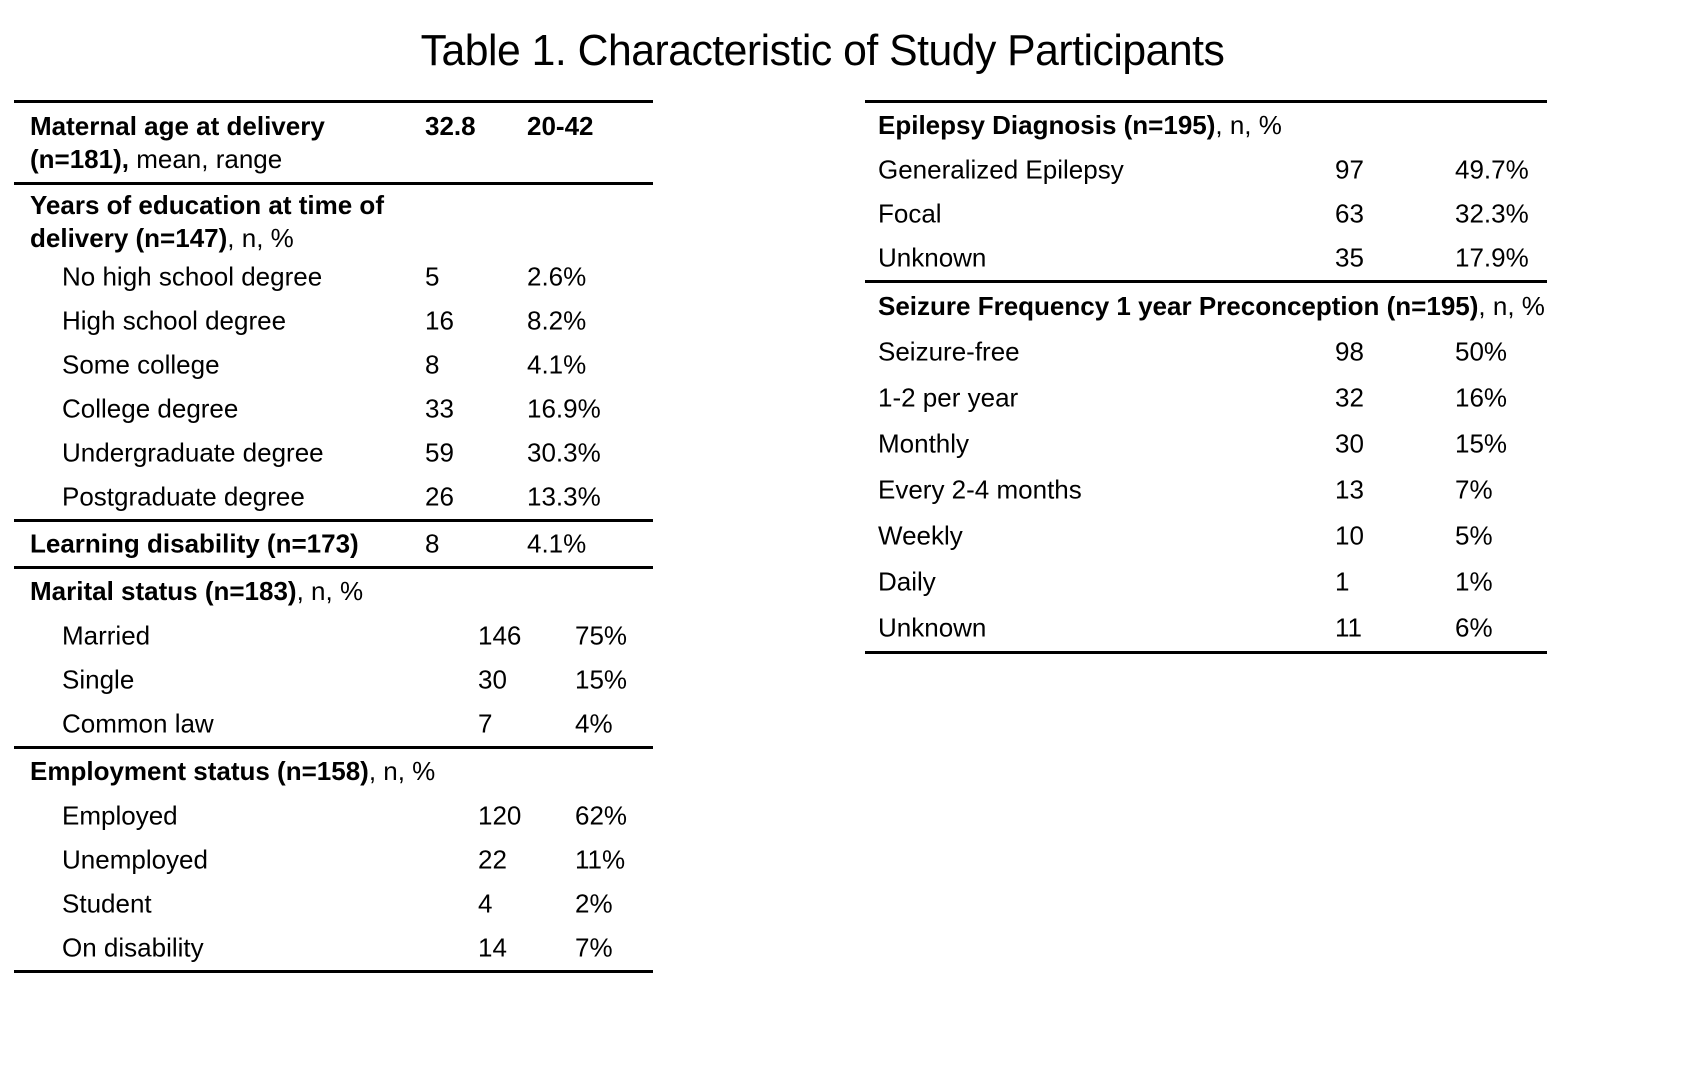 The height and width of the screenshot is (1087, 1687). Describe the element at coordinates (333, 636) in the screenshot. I see `table-row: Married 146 75%` at that location.